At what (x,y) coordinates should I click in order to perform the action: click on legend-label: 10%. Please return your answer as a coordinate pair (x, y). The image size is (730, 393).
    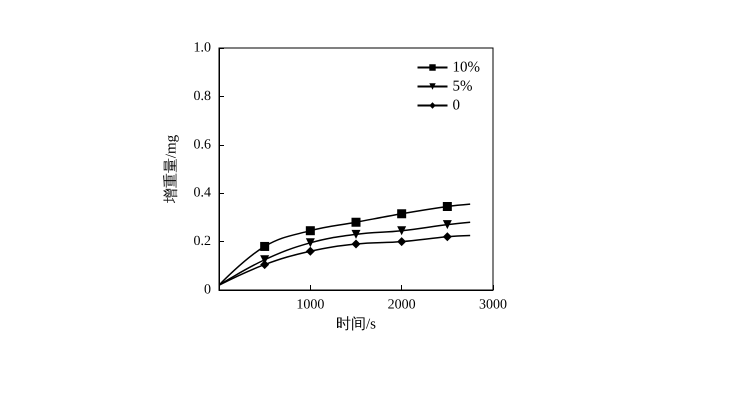
    Looking at the image, I should click on (466, 68).